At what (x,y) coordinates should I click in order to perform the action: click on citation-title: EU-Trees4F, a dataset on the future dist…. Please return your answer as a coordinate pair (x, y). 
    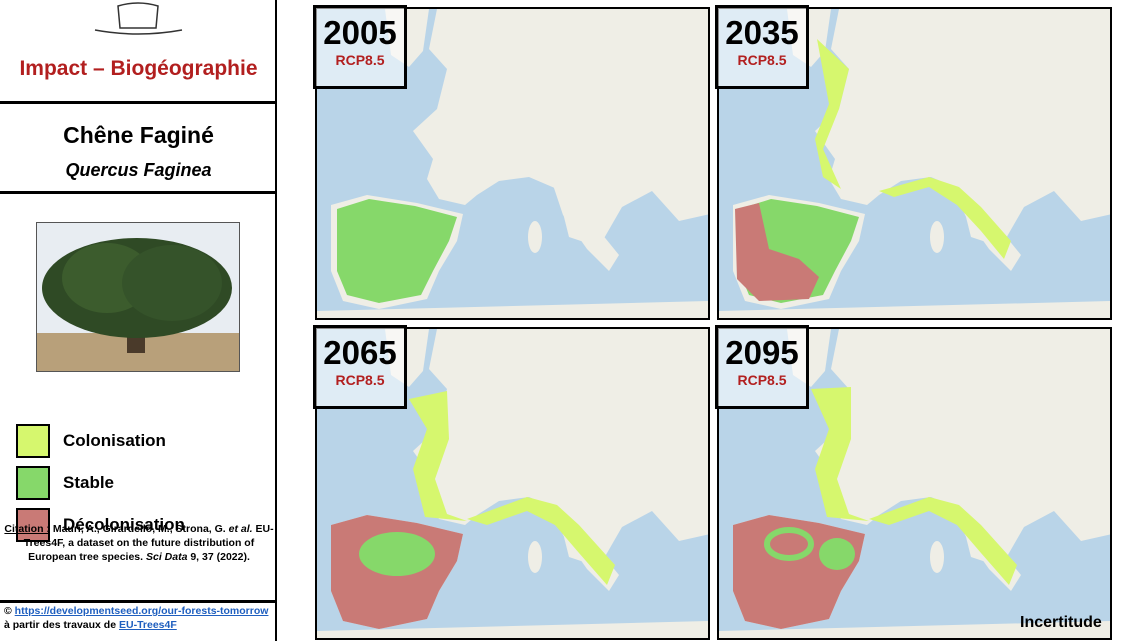
    Looking at the image, I should click on (148, 543).